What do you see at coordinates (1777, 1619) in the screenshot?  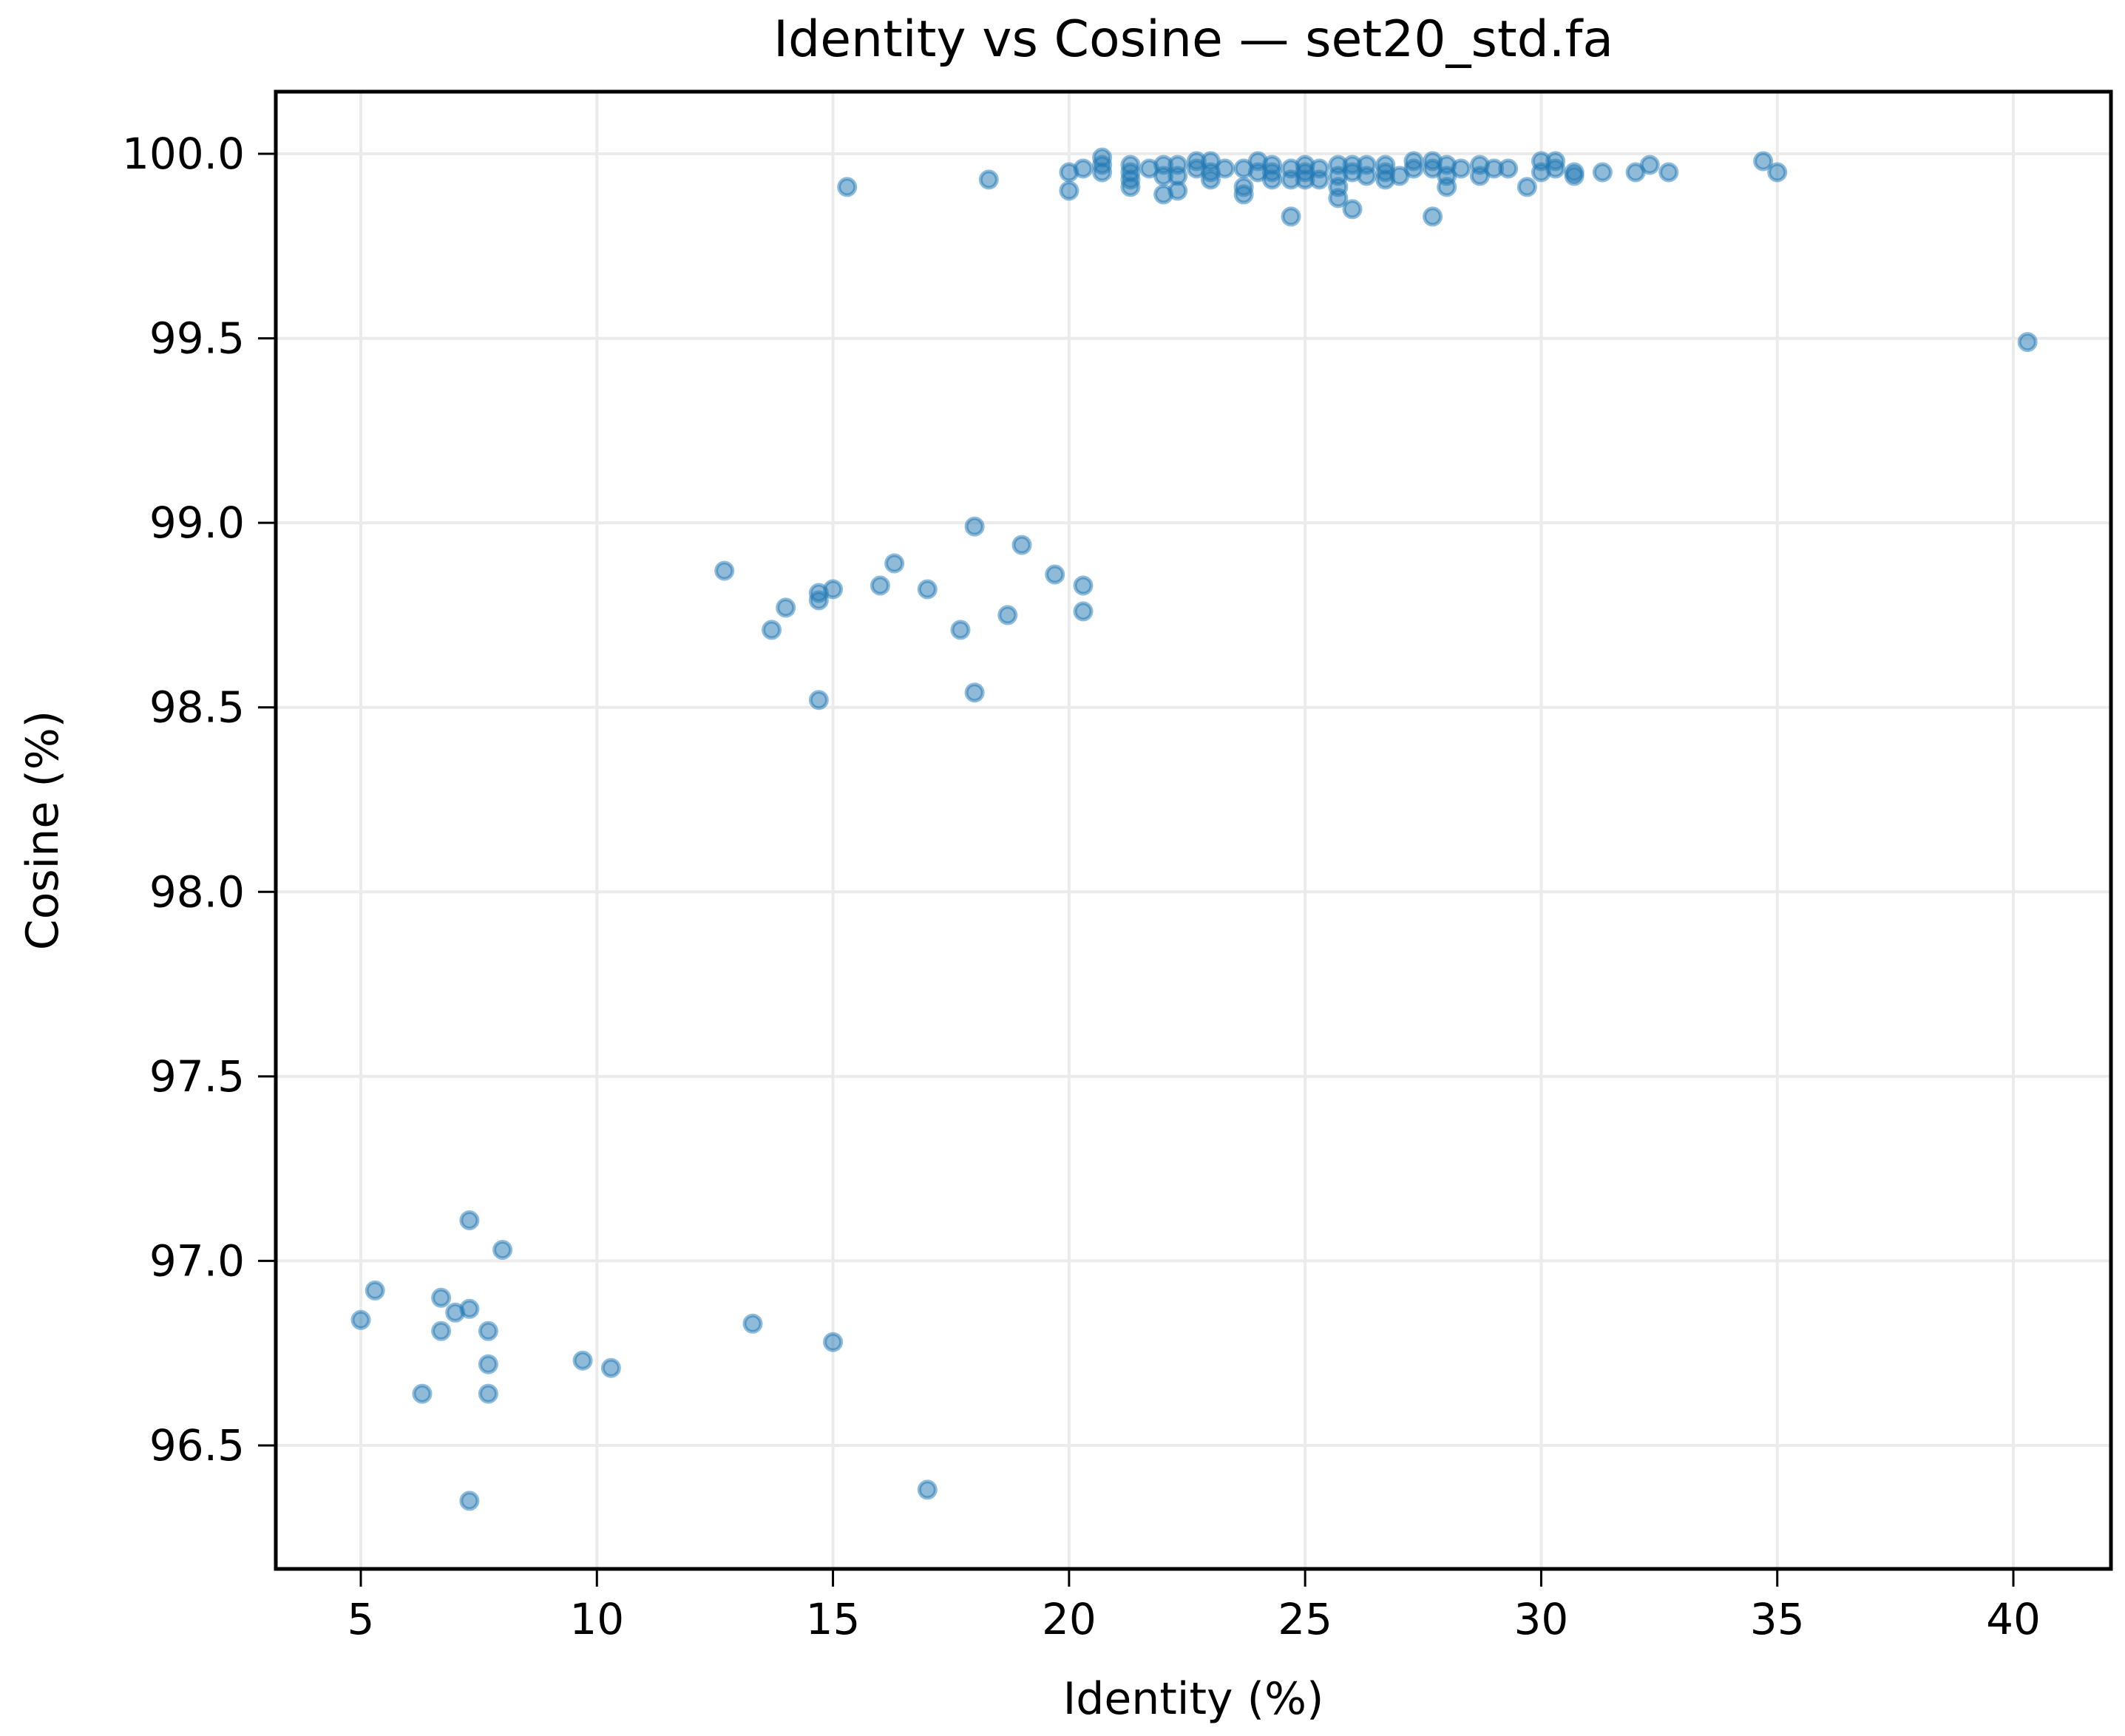 I see `x-tick-label: 35` at bounding box center [1777, 1619].